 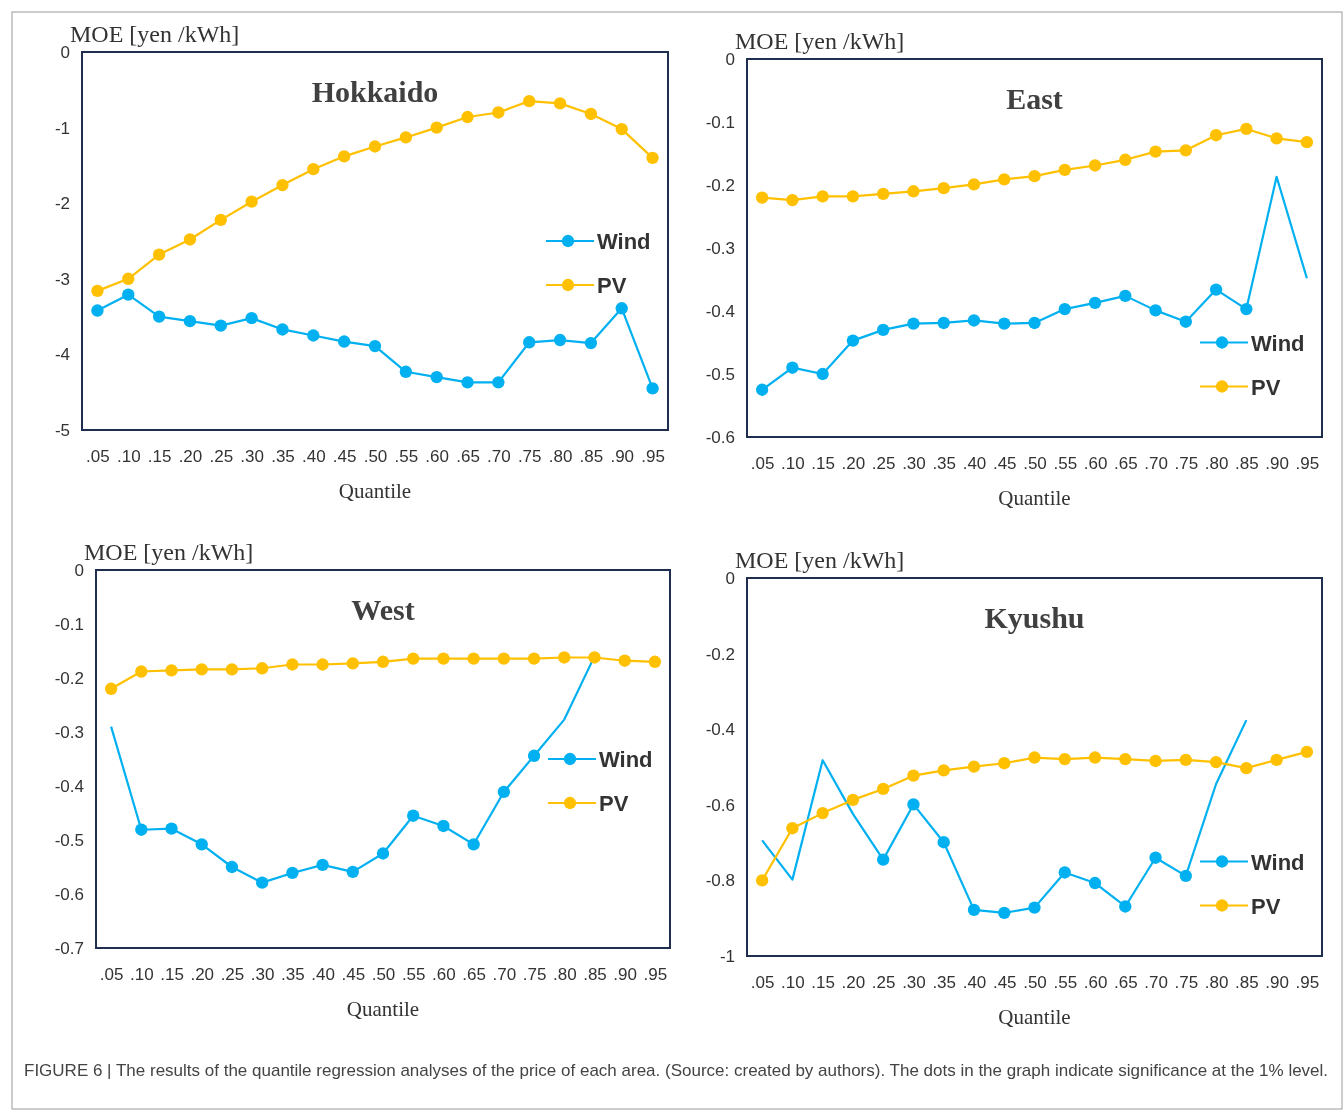 I want to click on y-tick-label: -1, so click(x=62, y=128).